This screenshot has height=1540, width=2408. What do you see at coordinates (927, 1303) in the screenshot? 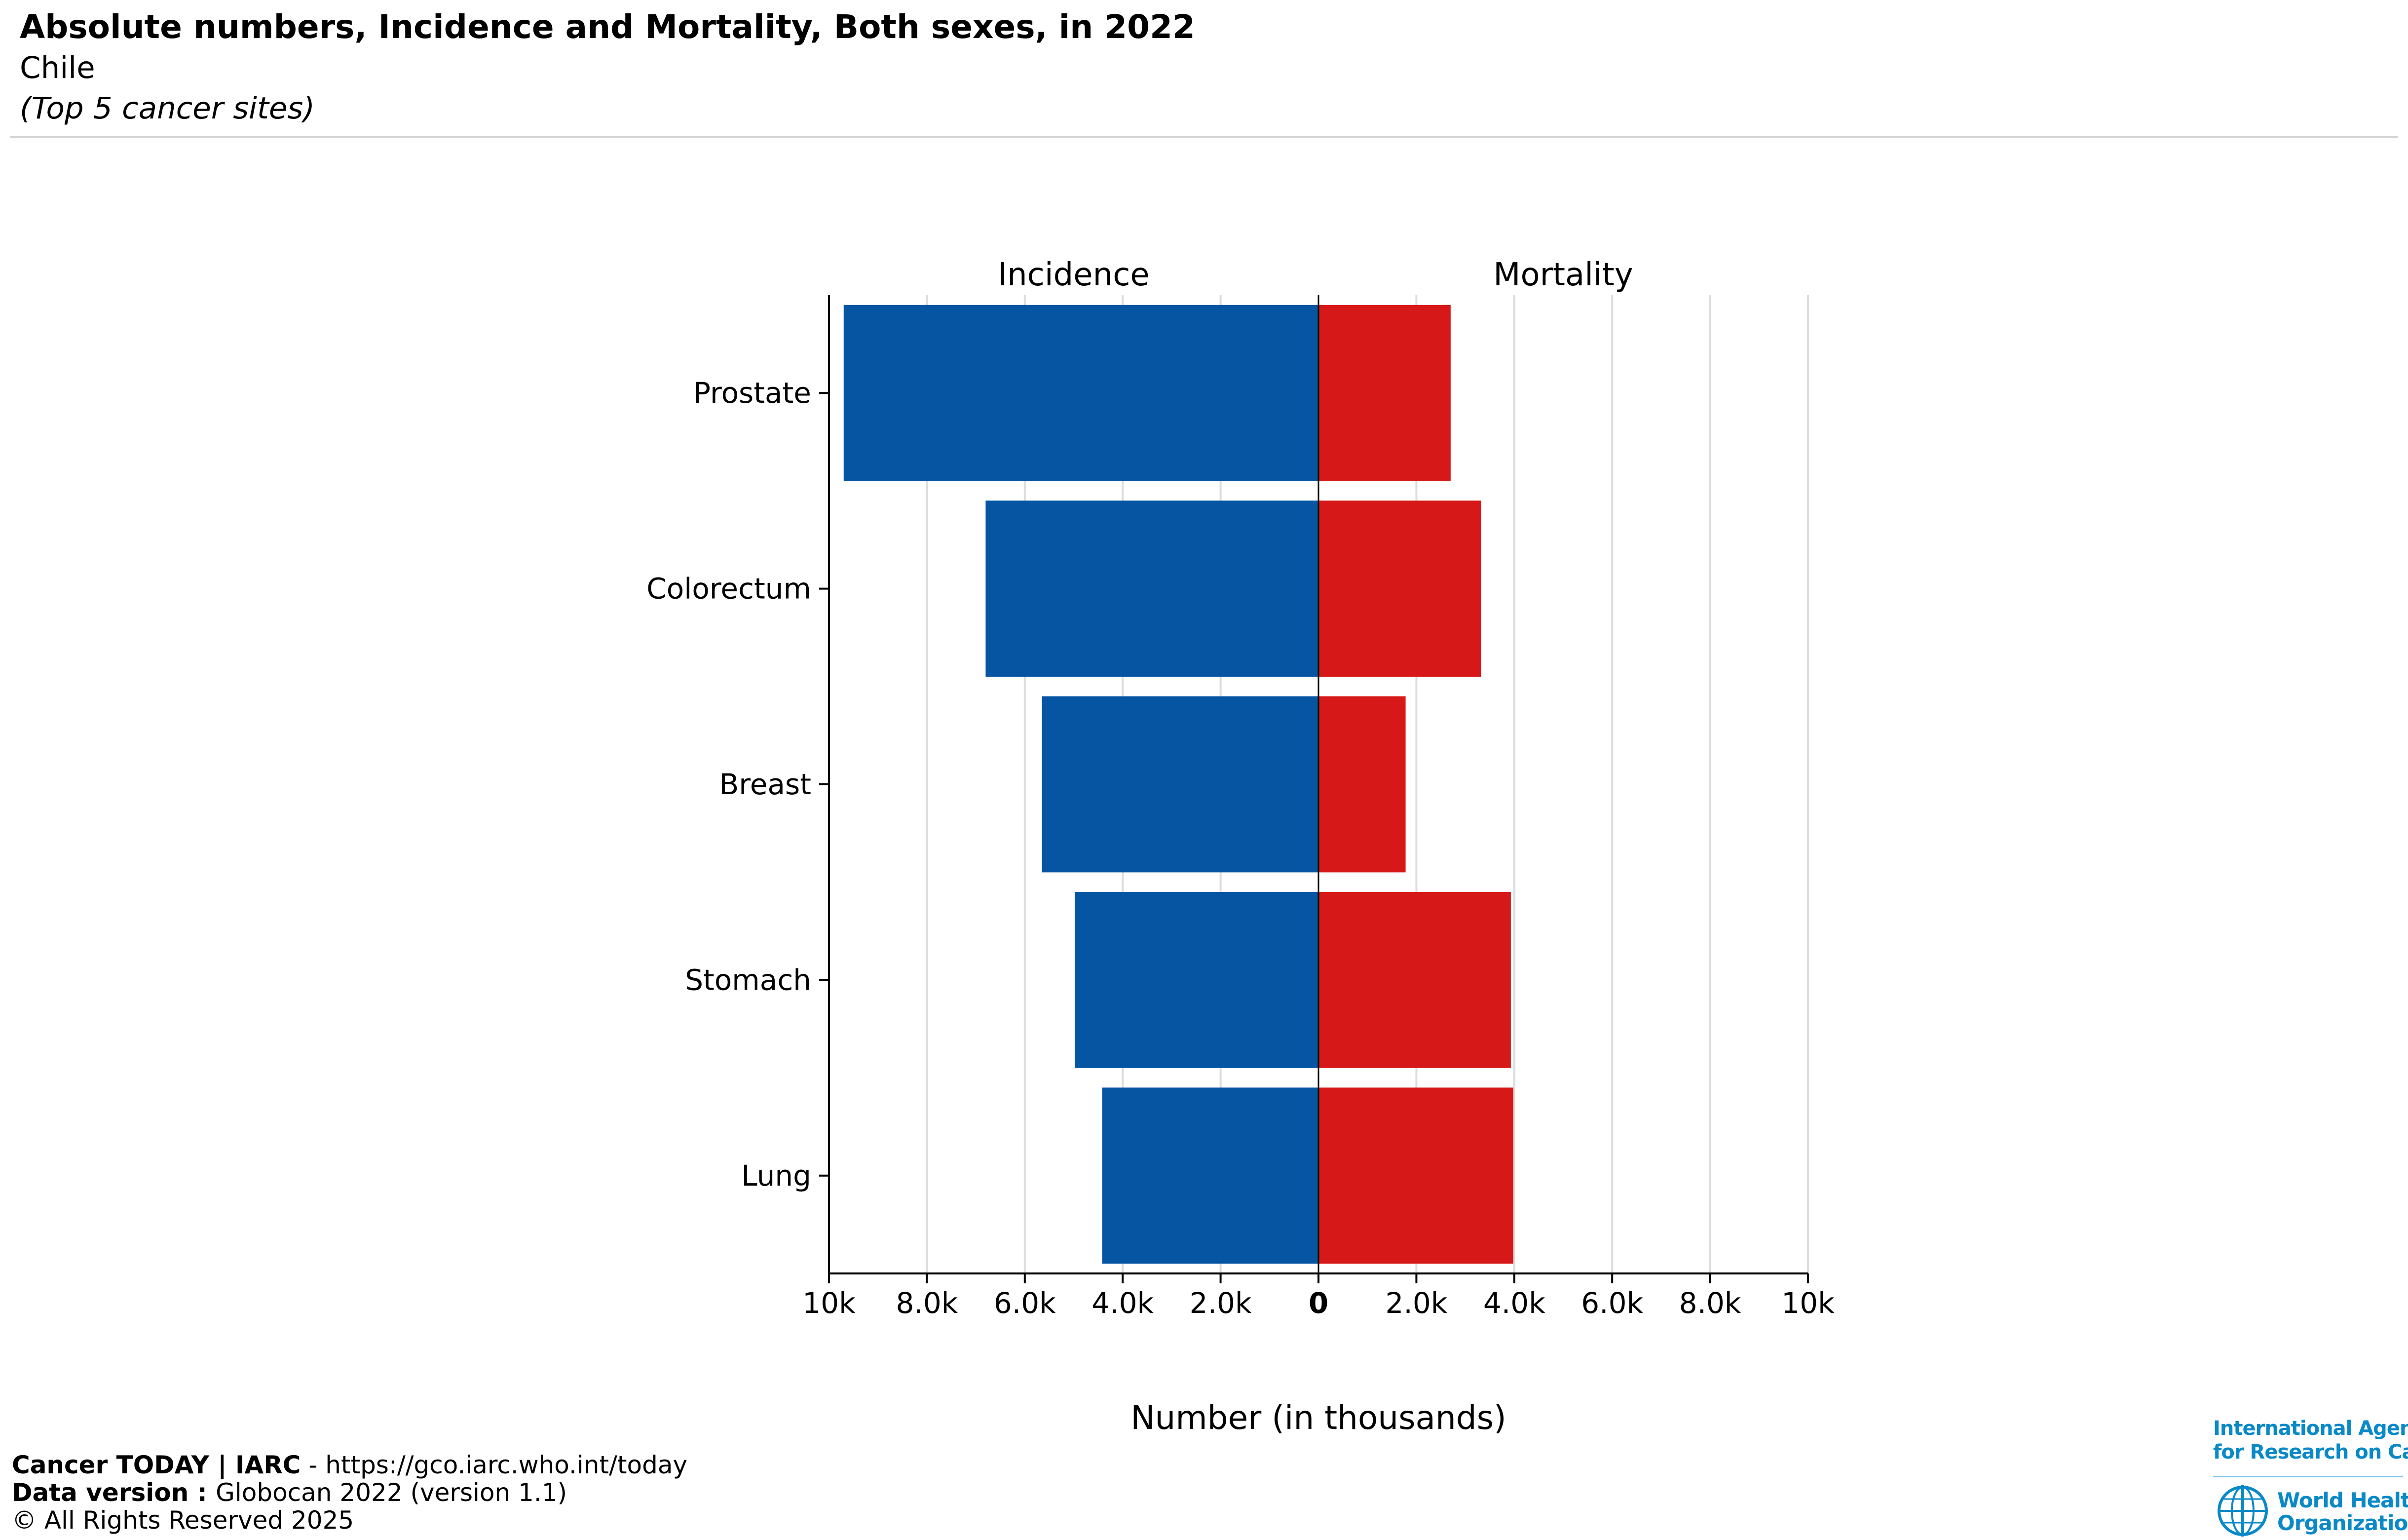
I see `x-tick-label-left-1: 8.0k` at bounding box center [927, 1303].